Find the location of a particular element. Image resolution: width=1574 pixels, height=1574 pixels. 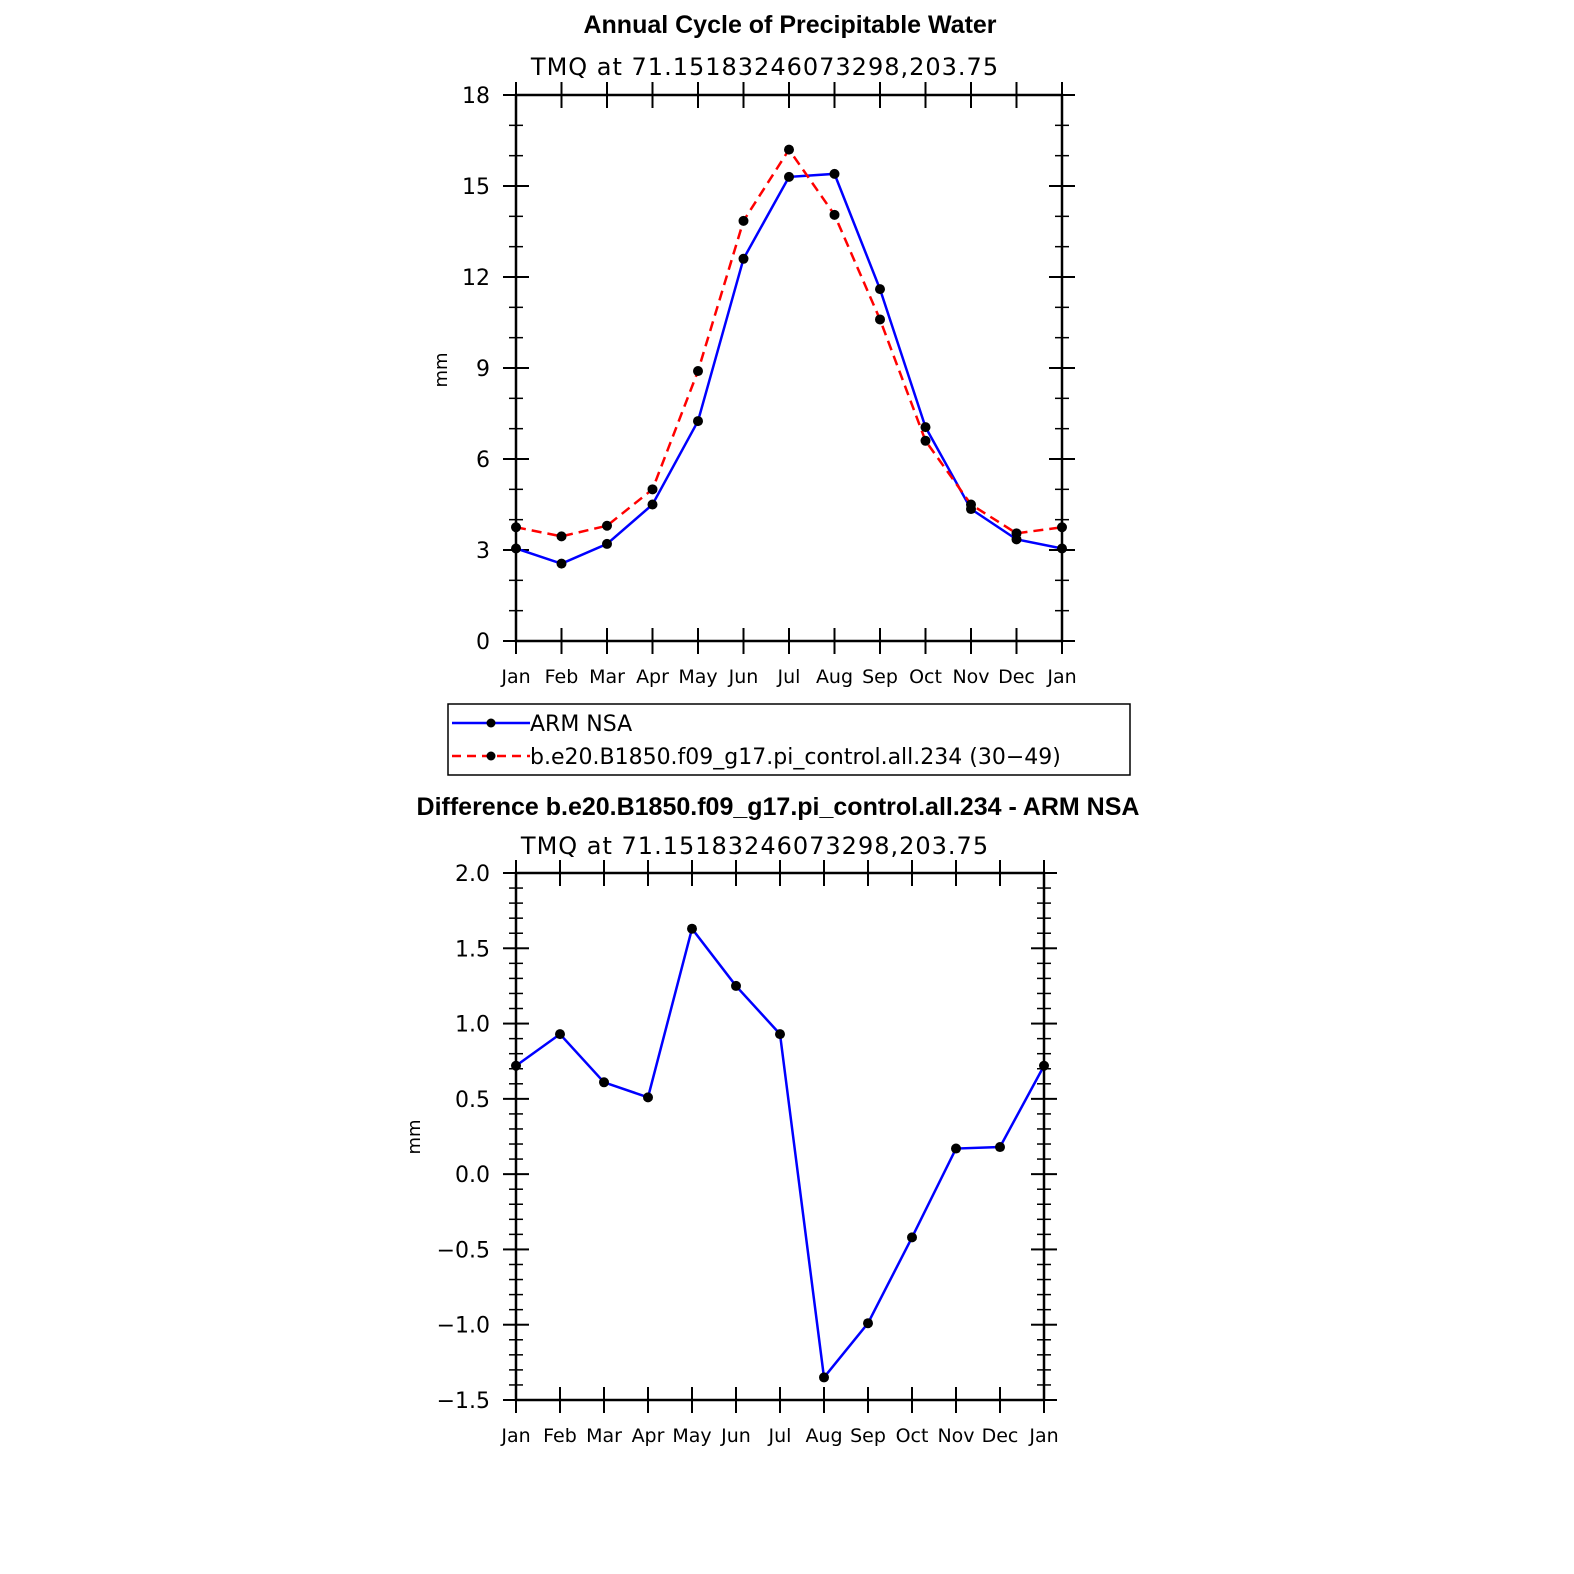

y-tick-label: −1.5 is located at coordinates (463, 1401).